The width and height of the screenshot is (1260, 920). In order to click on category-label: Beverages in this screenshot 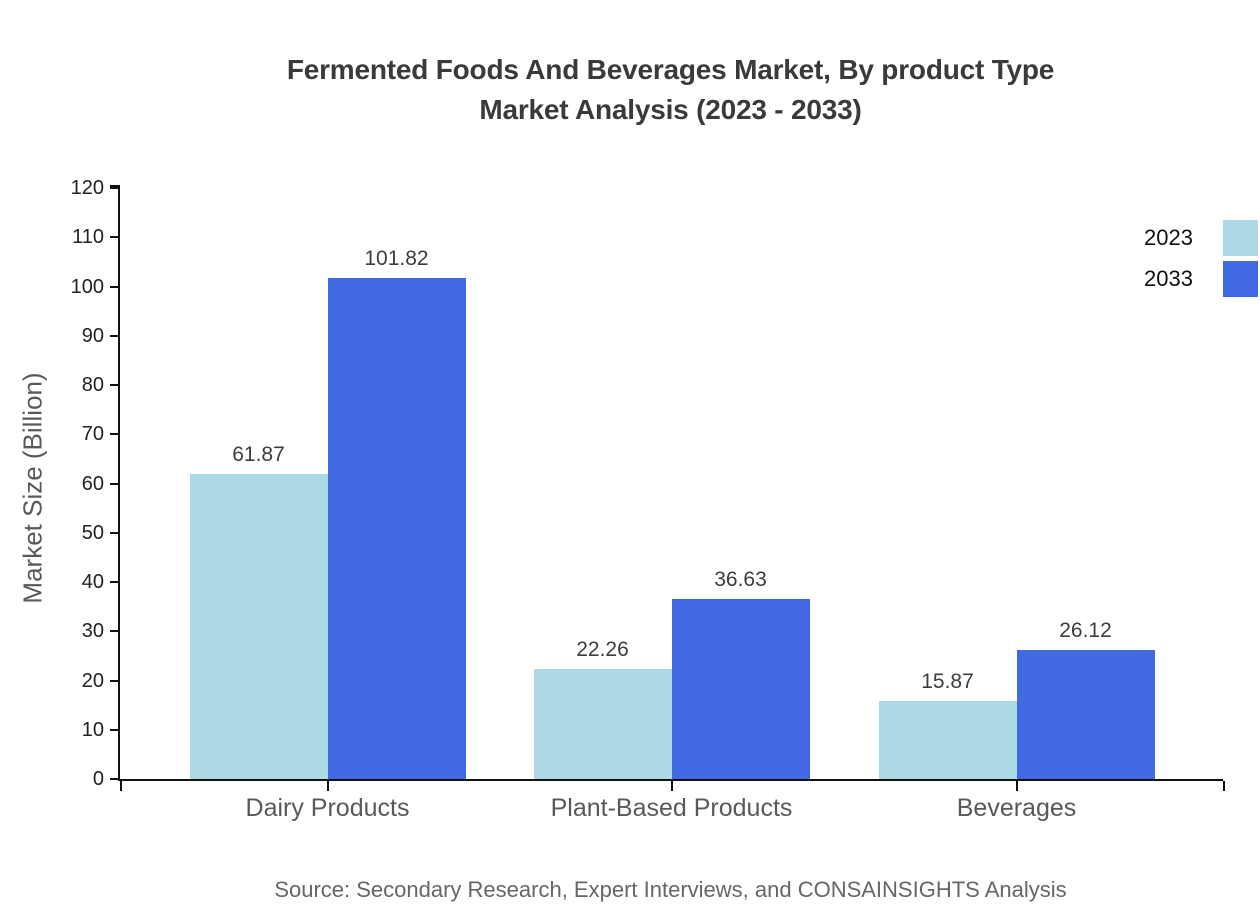, I will do `click(1016, 808)`.